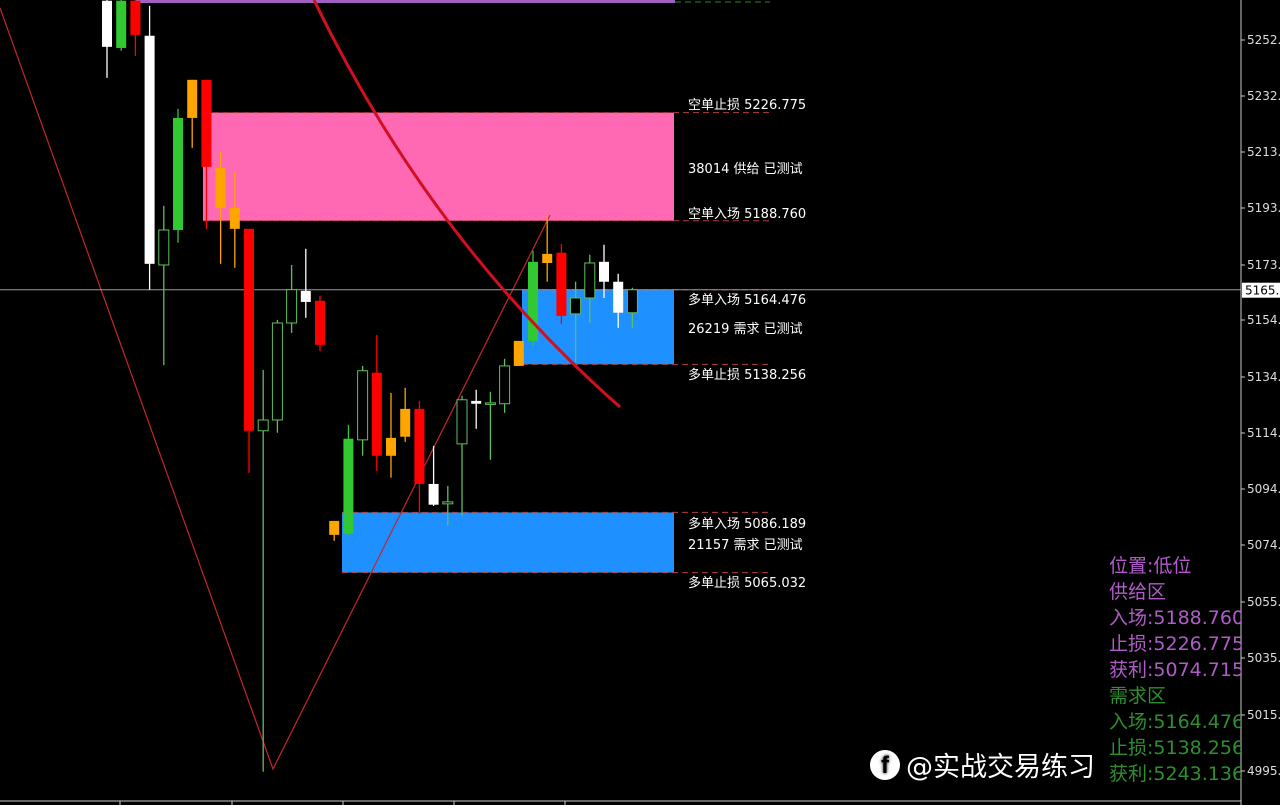 The width and height of the screenshot is (1280, 805). Describe the element at coordinates (745, 169) in the screenshot. I see `zone-label: 38014 供给 已测试` at that location.